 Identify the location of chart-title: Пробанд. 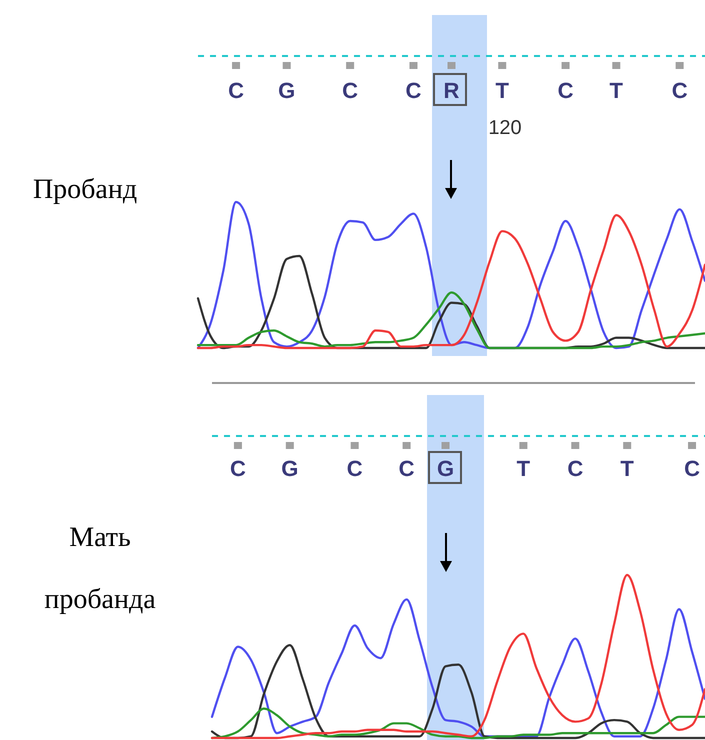
(85, 189).